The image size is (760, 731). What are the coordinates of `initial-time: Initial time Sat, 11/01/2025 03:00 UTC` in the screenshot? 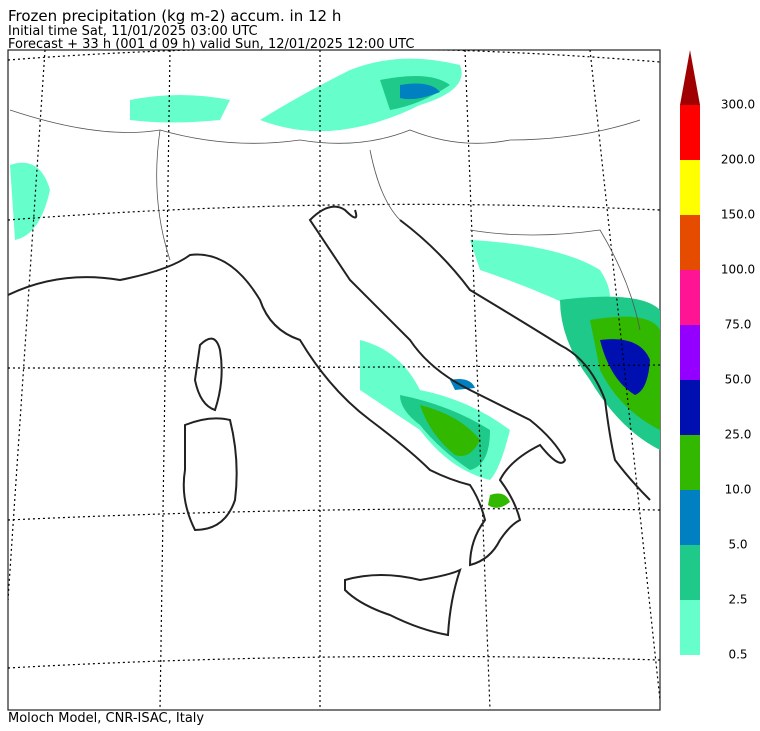 It's located at (133, 31).